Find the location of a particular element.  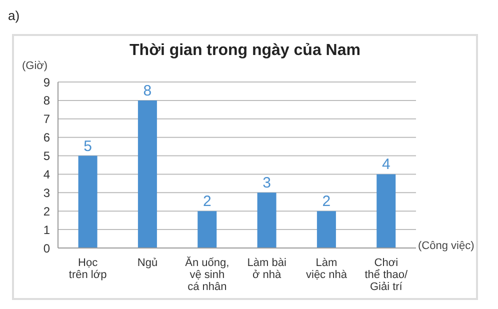

x-tick-label: Chơi thể thao/ Giải trí is located at coordinates (386, 275).